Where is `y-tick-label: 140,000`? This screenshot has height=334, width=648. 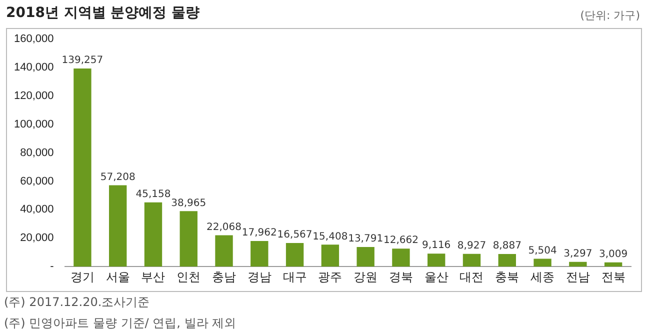
y-tick-label: 140,000 is located at coordinates (34, 67).